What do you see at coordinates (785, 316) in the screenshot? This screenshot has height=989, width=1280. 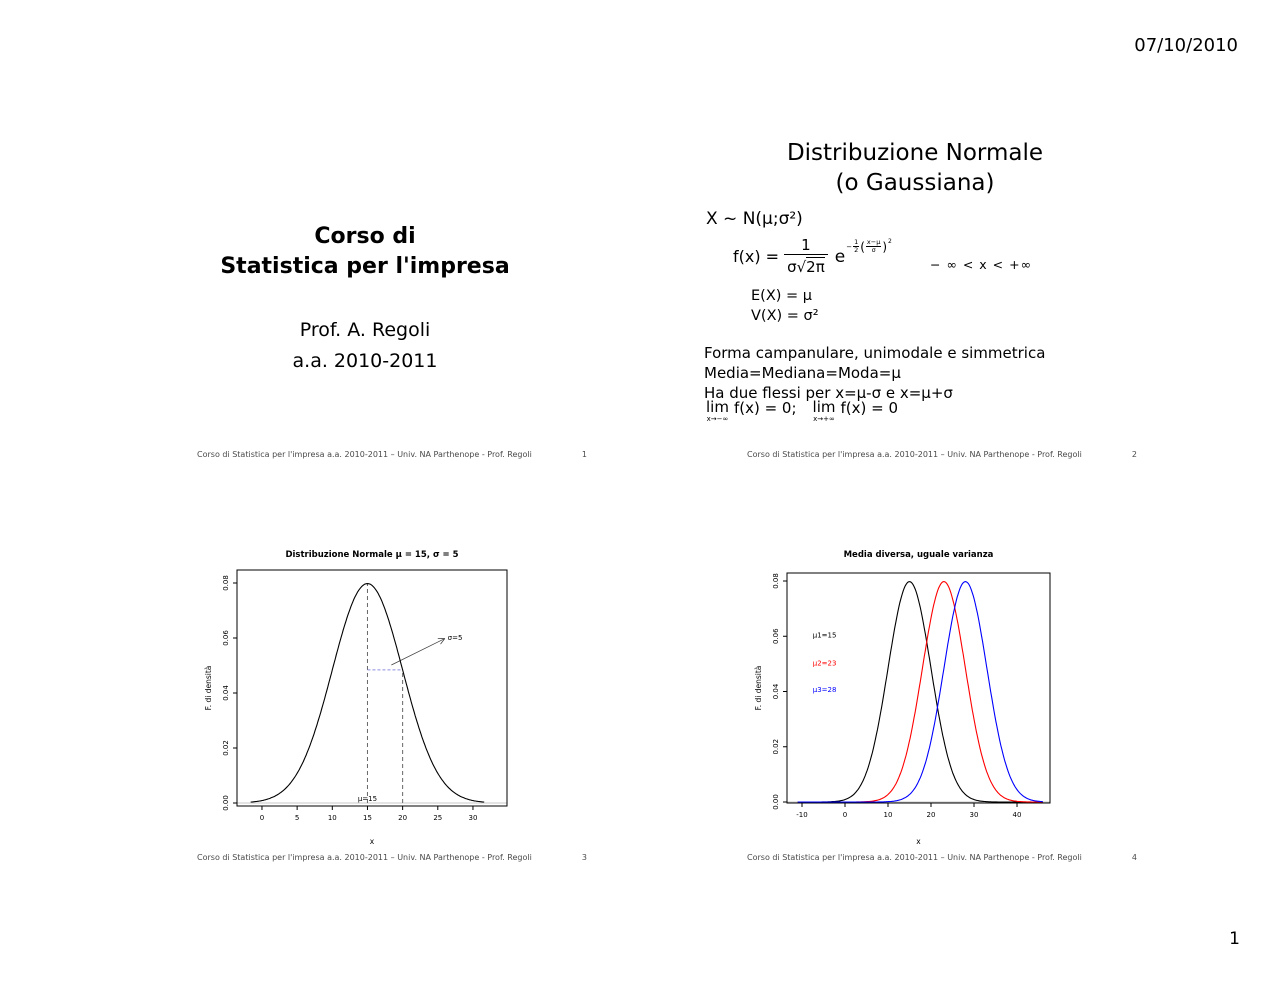 I see `variance-value: V(X) = σ²` at bounding box center [785, 316].